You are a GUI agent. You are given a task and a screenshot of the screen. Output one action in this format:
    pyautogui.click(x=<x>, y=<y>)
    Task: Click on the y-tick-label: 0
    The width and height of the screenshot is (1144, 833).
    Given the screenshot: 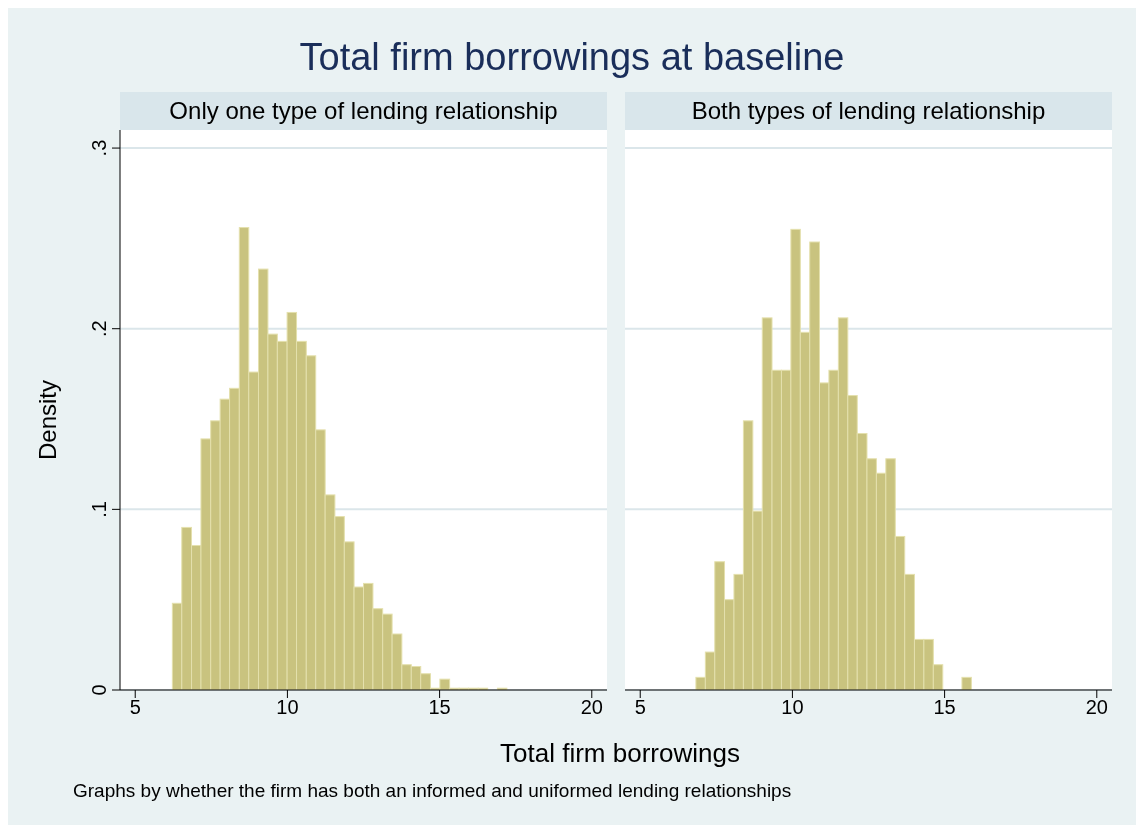 What is the action you would take?
    pyautogui.click(x=99, y=690)
    